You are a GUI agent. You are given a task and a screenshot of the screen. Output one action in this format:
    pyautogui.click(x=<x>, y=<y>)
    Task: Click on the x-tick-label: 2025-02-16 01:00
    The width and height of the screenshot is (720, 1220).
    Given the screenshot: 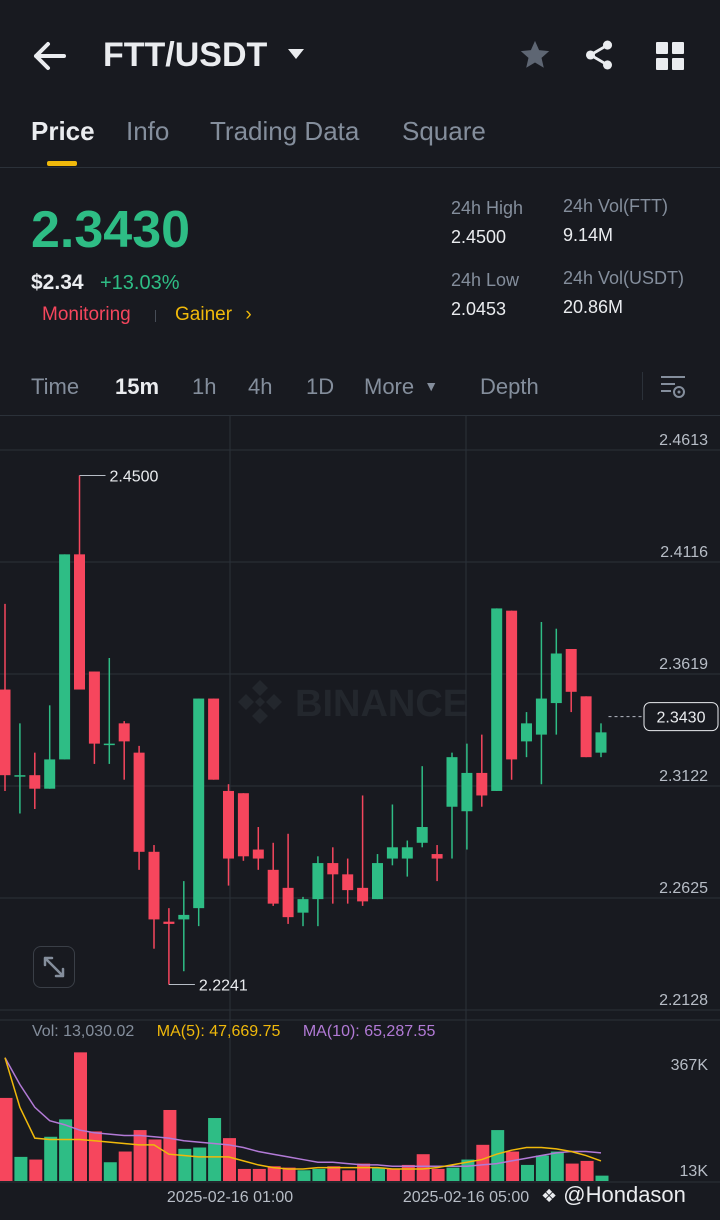 What is the action you would take?
    pyautogui.click(x=230, y=1197)
    